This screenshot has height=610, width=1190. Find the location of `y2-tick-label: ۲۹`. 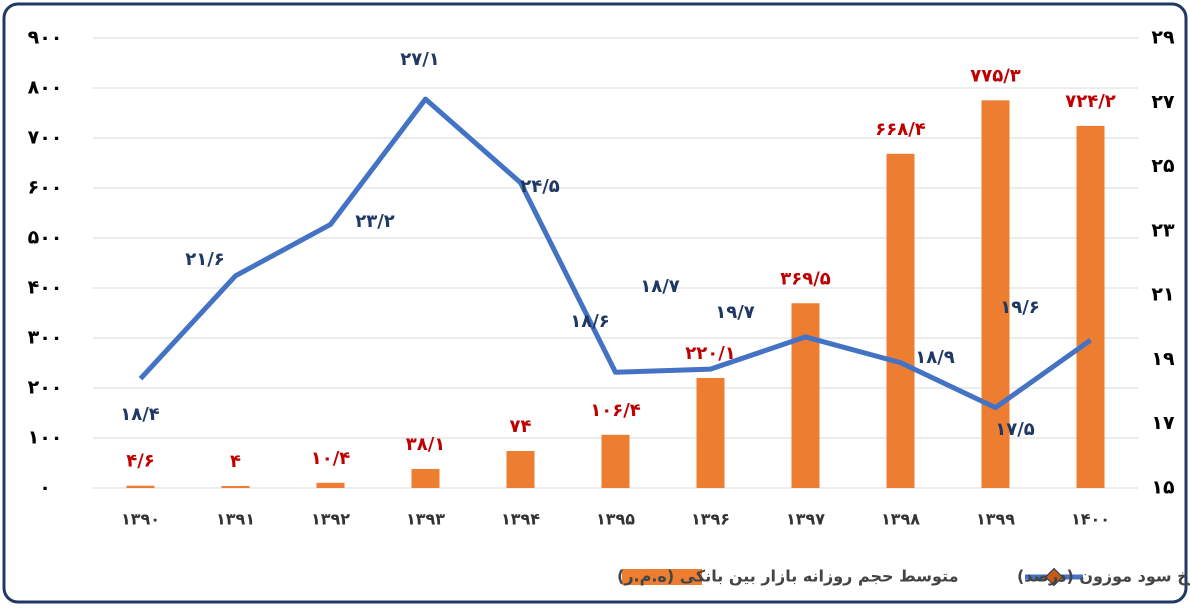

y2-tick-label: ۲۹ is located at coordinates (1163, 38).